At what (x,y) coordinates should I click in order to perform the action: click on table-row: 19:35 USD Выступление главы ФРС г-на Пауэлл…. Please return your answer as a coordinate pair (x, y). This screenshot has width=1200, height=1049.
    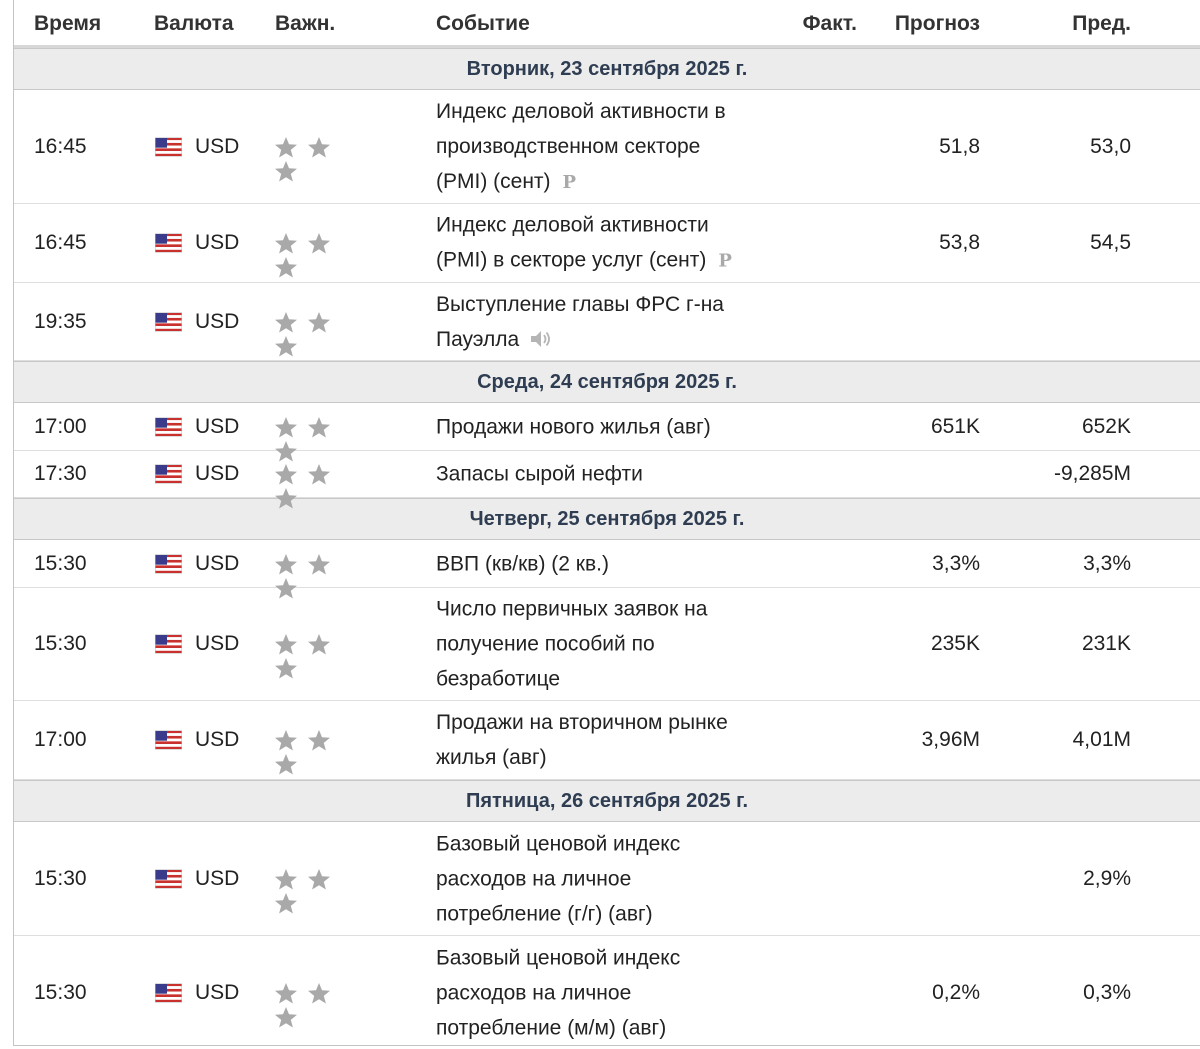
    Looking at the image, I should click on (607, 322).